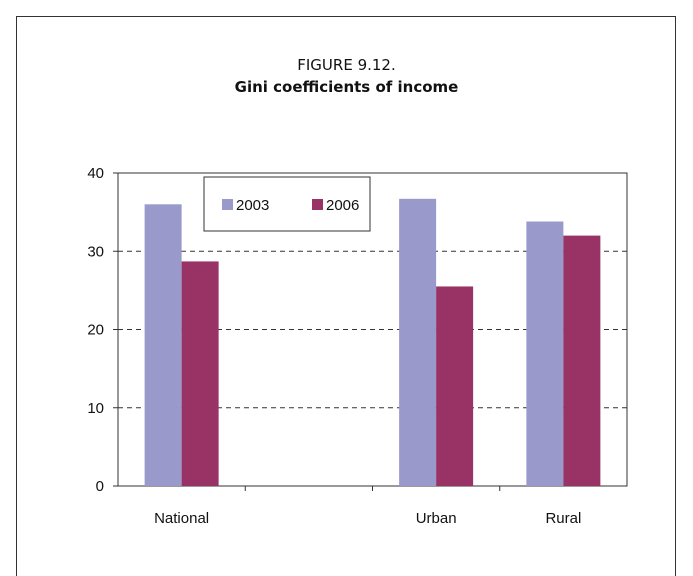  What do you see at coordinates (346, 76) in the screenshot?
I see `figure-caption: FIGURE 9.12. Gini coefficients of income` at bounding box center [346, 76].